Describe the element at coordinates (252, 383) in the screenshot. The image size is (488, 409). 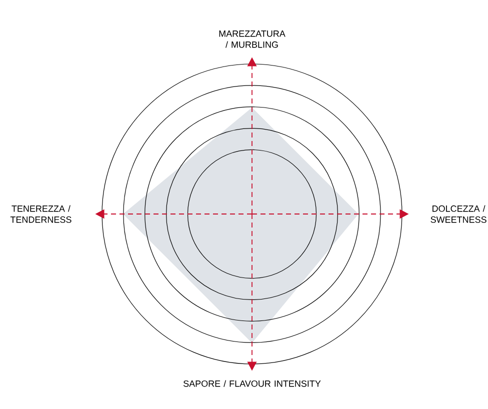
I see `spoke-label: SAPORE / FLAVOUR INTENSITY` at that location.